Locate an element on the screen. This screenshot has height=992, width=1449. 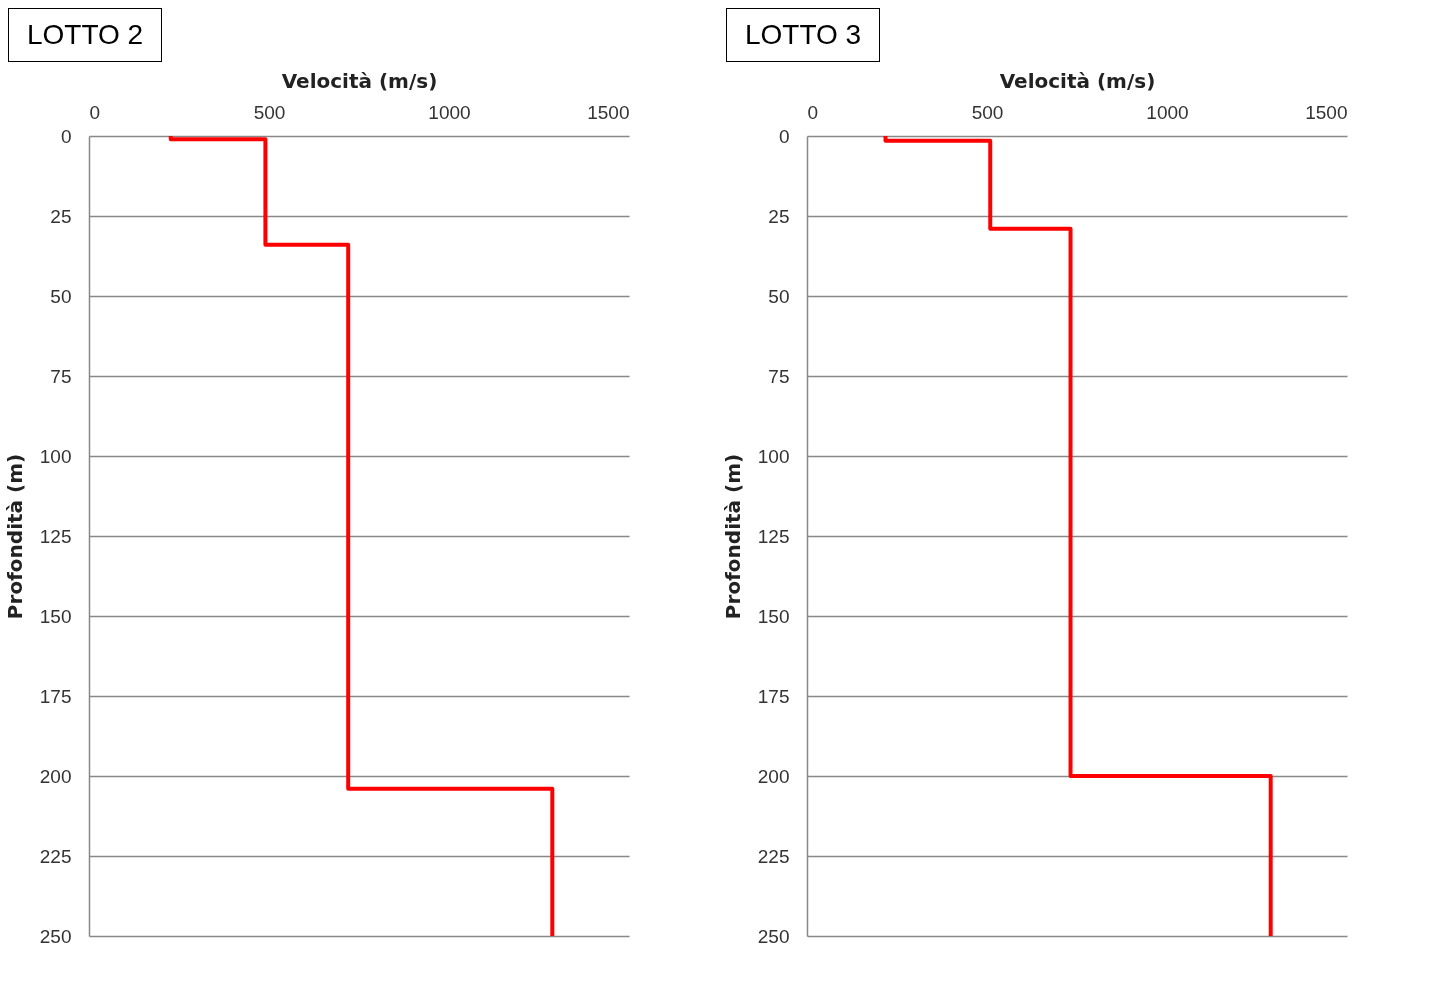
chart-title: LOTTO 3 is located at coordinates (803, 35).